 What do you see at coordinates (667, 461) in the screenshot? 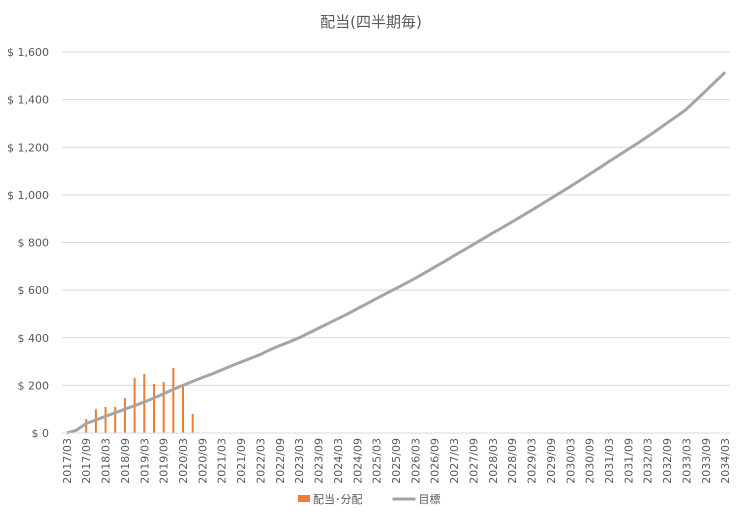
I see `x-tick-label: 2032/09` at bounding box center [667, 461].